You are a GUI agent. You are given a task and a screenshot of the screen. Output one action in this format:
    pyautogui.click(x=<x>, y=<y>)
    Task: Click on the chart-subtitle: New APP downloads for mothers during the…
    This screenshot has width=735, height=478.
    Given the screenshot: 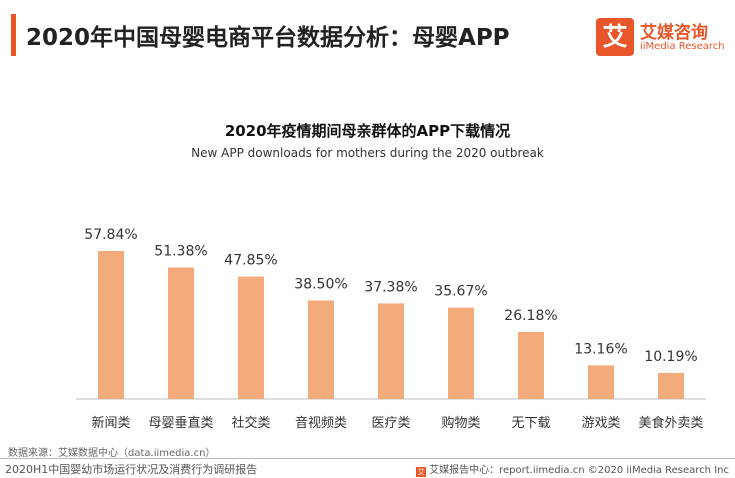 What is the action you would take?
    pyautogui.click(x=367, y=153)
    